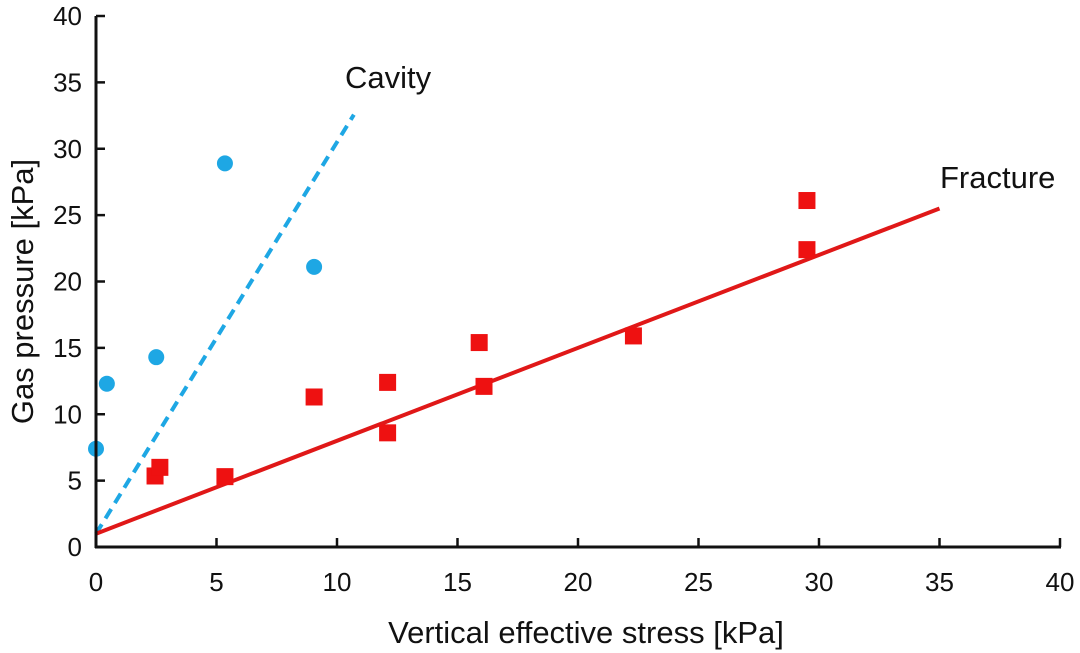  What do you see at coordinates (997, 177) in the screenshot?
I see `annotation-fracture: Fracture` at bounding box center [997, 177].